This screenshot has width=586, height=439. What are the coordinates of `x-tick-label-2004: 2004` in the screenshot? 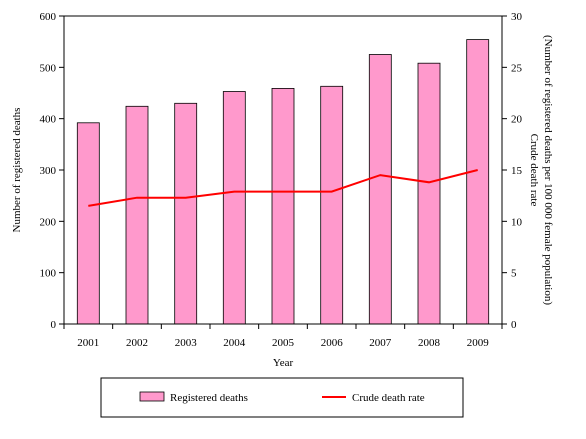 It's located at (234, 343).